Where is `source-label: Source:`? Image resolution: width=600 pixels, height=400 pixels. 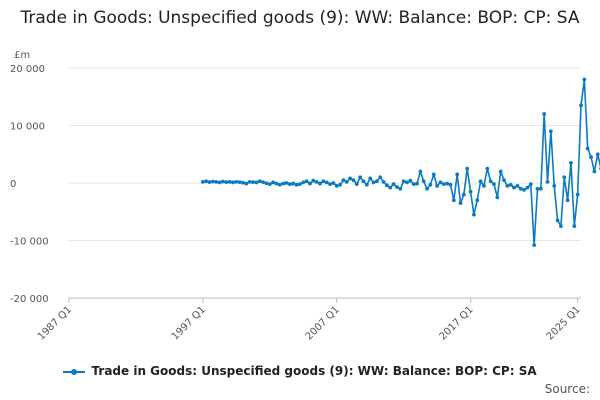 source-label: Source: is located at coordinates (567, 389).